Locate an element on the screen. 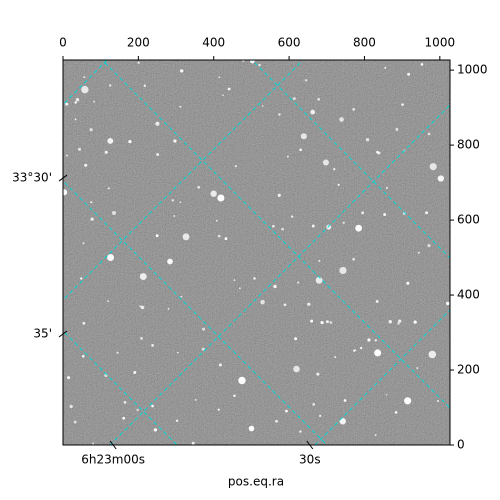  y-tick-label: 400 is located at coordinates (468, 295).